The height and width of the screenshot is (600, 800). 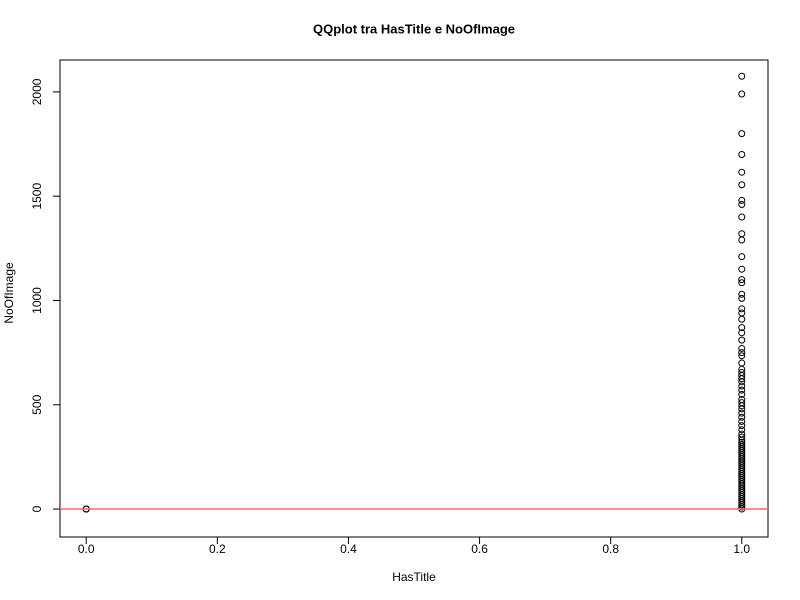 What do you see at coordinates (348, 549) in the screenshot?
I see `x-tick-label: 0.4` at bounding box center [348, 549].